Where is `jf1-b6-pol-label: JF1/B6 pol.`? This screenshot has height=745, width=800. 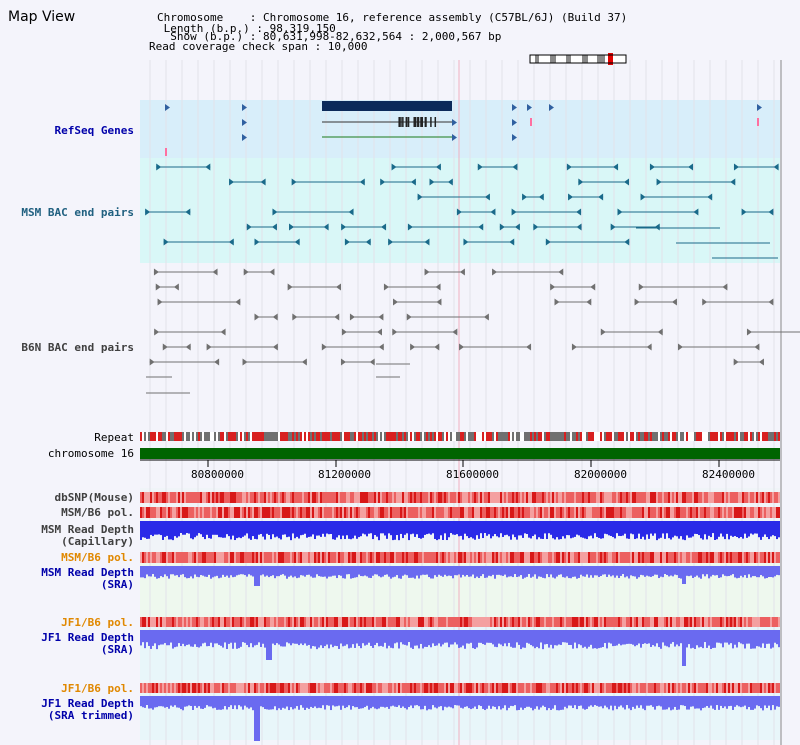
jf1-b6-pol-label: JF1/B6 pol. is located at coordinates (97, 622).